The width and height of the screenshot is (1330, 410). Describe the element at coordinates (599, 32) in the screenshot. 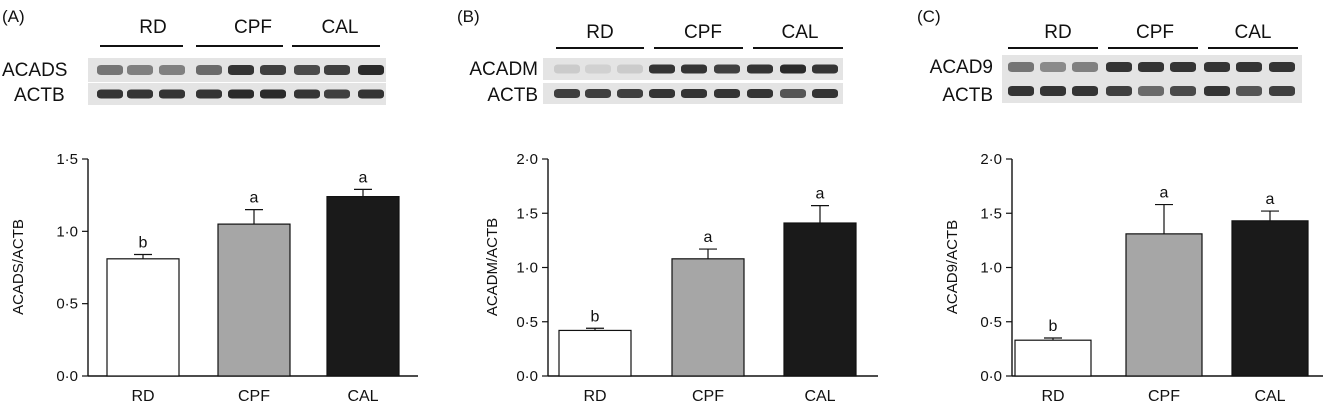

I see `blot-group-label-rd: RD` at that location.